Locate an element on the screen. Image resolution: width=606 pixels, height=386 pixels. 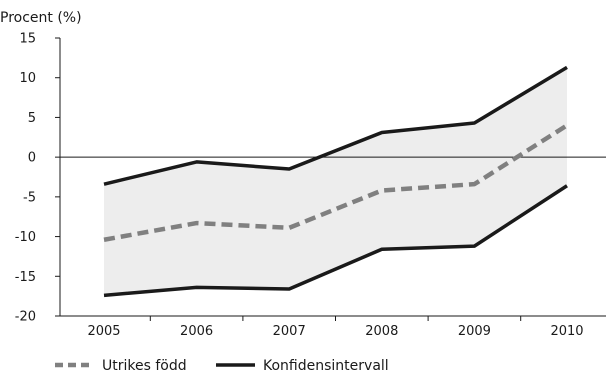
y-tick-label: 15 is located at coordinates (27, 39).